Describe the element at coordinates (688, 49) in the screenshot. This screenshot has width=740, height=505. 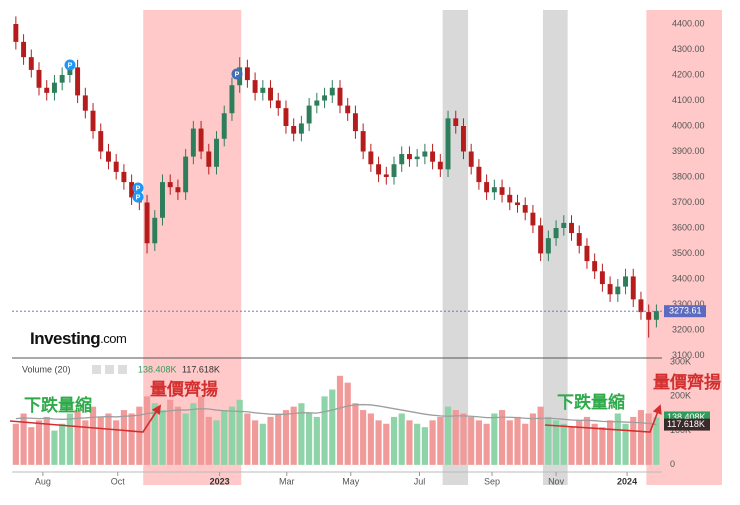
I see `y-tick-label: 4300.00` at that location.